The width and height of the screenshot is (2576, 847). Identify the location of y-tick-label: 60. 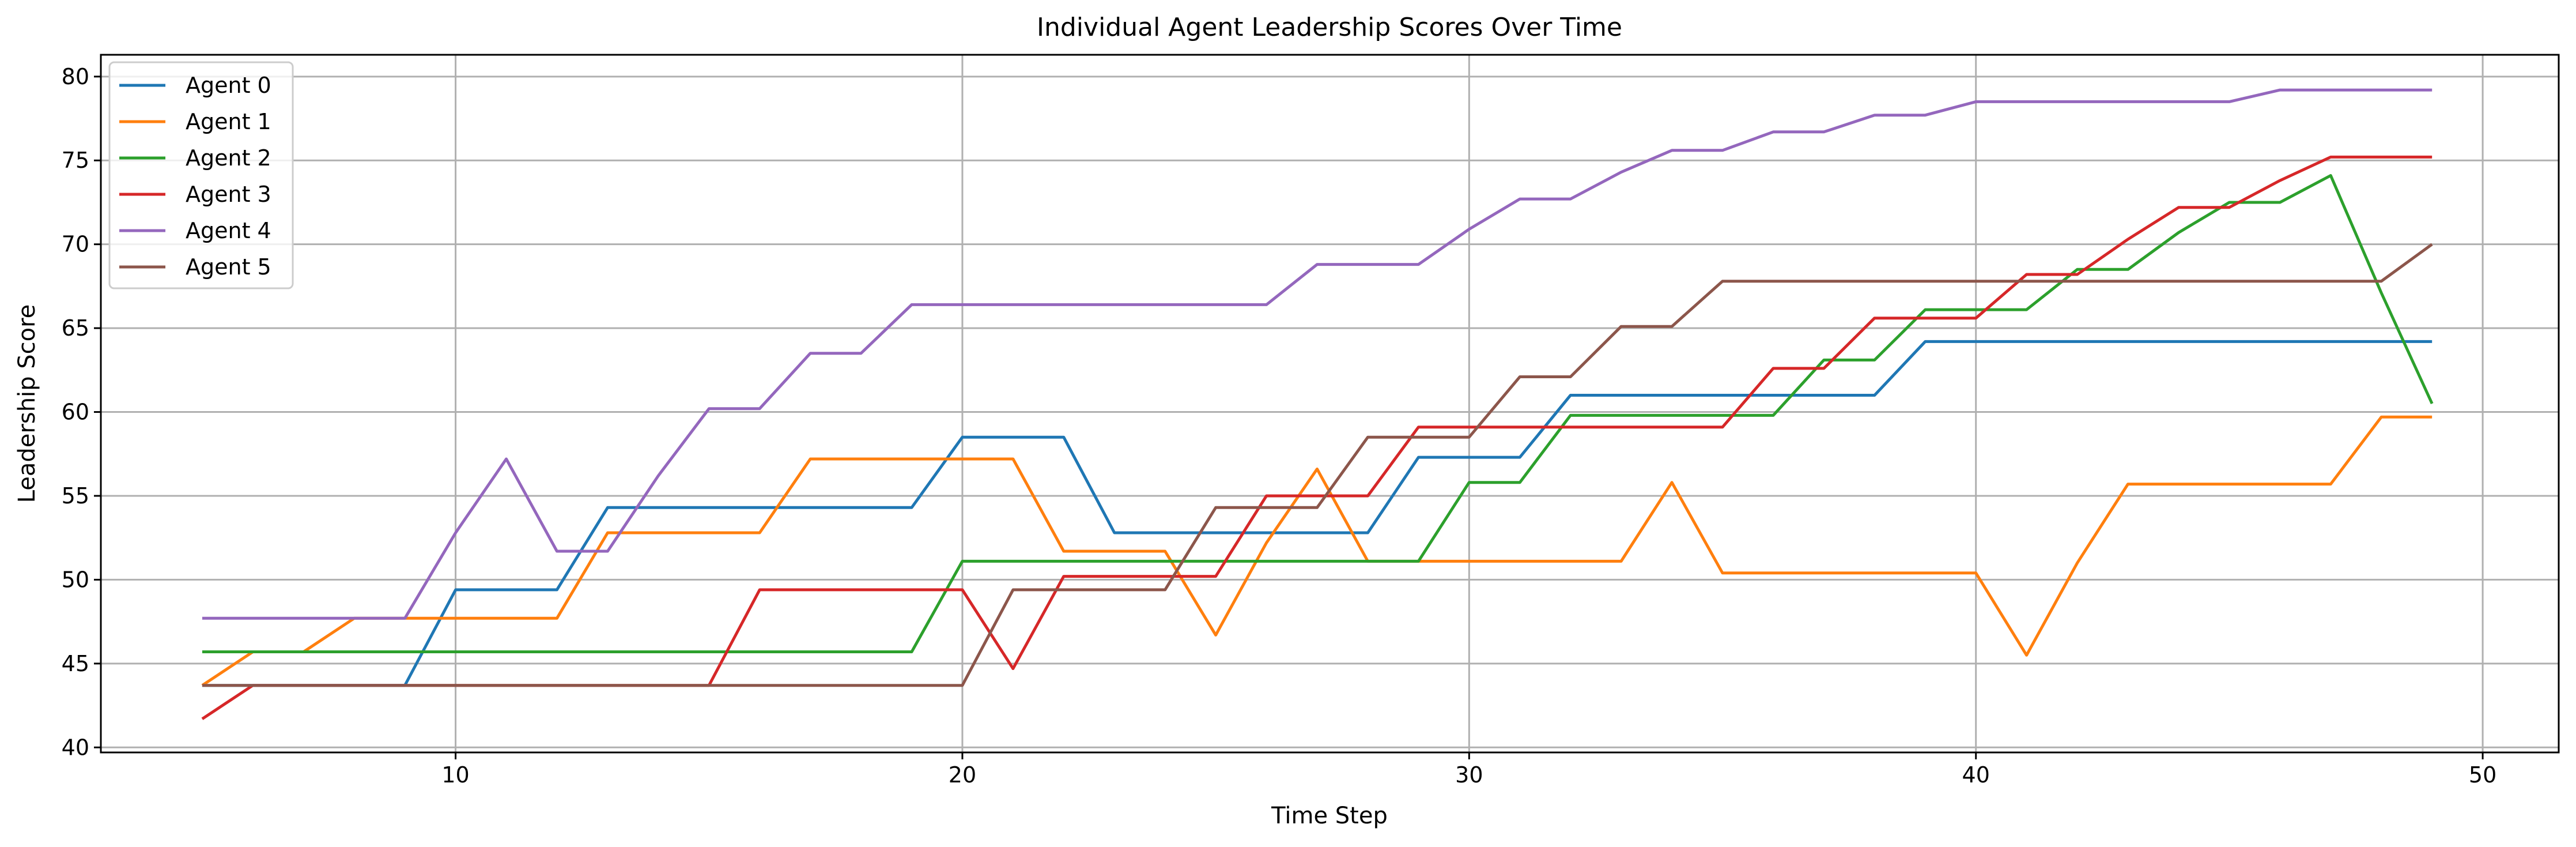
(75, 412).